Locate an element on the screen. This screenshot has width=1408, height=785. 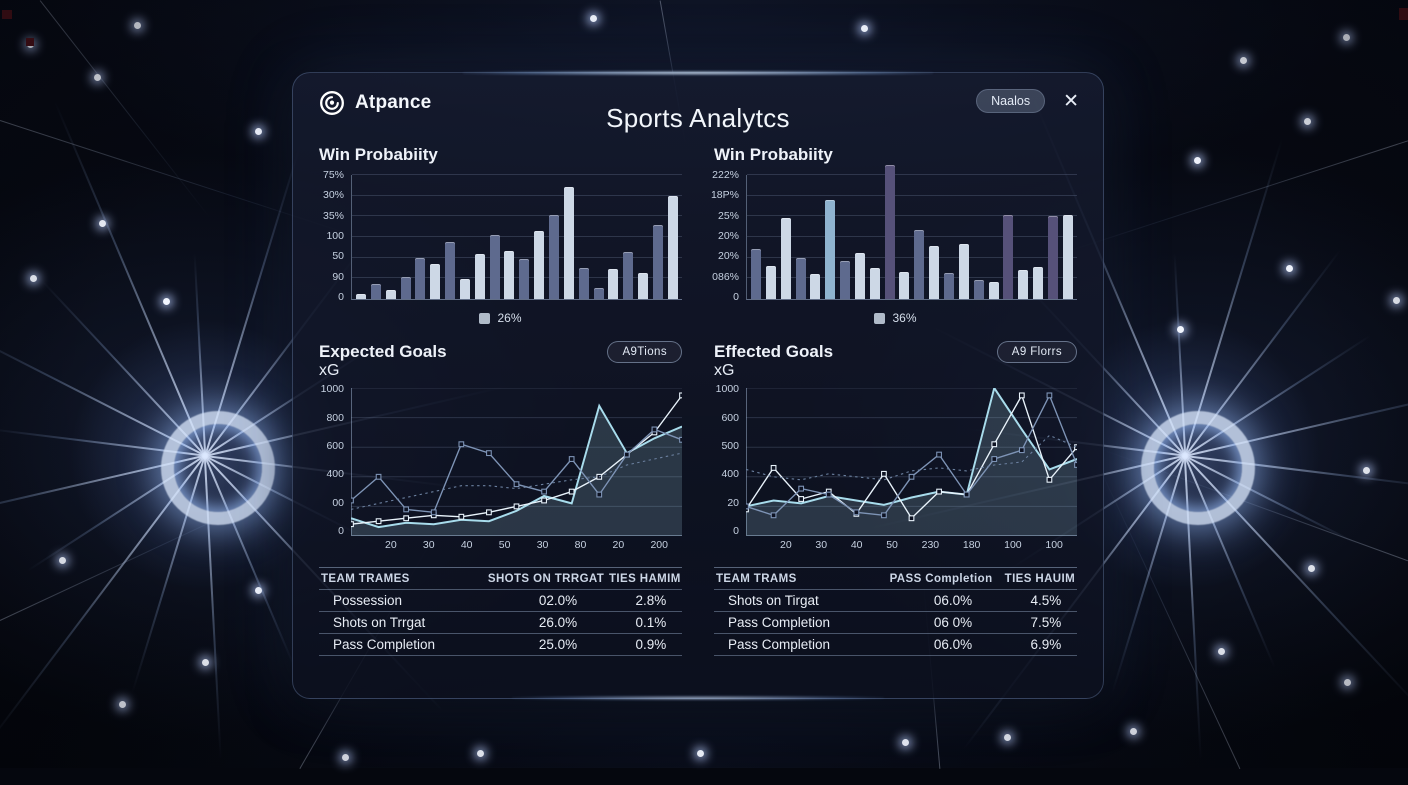
table-cell: 4.5% is located at coordinates (1046, 601).